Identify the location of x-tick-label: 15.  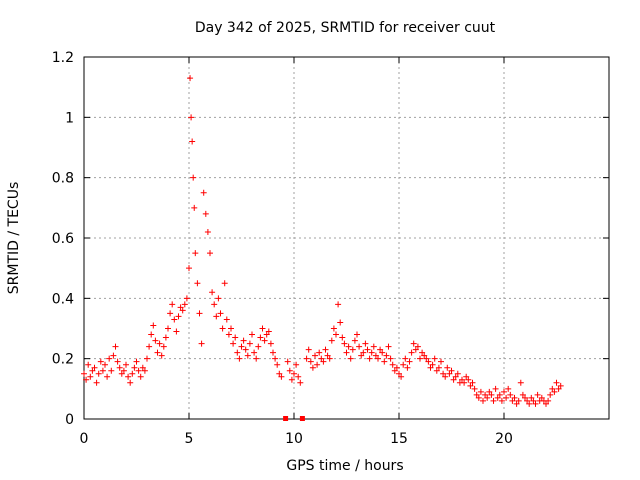
(399, 439).